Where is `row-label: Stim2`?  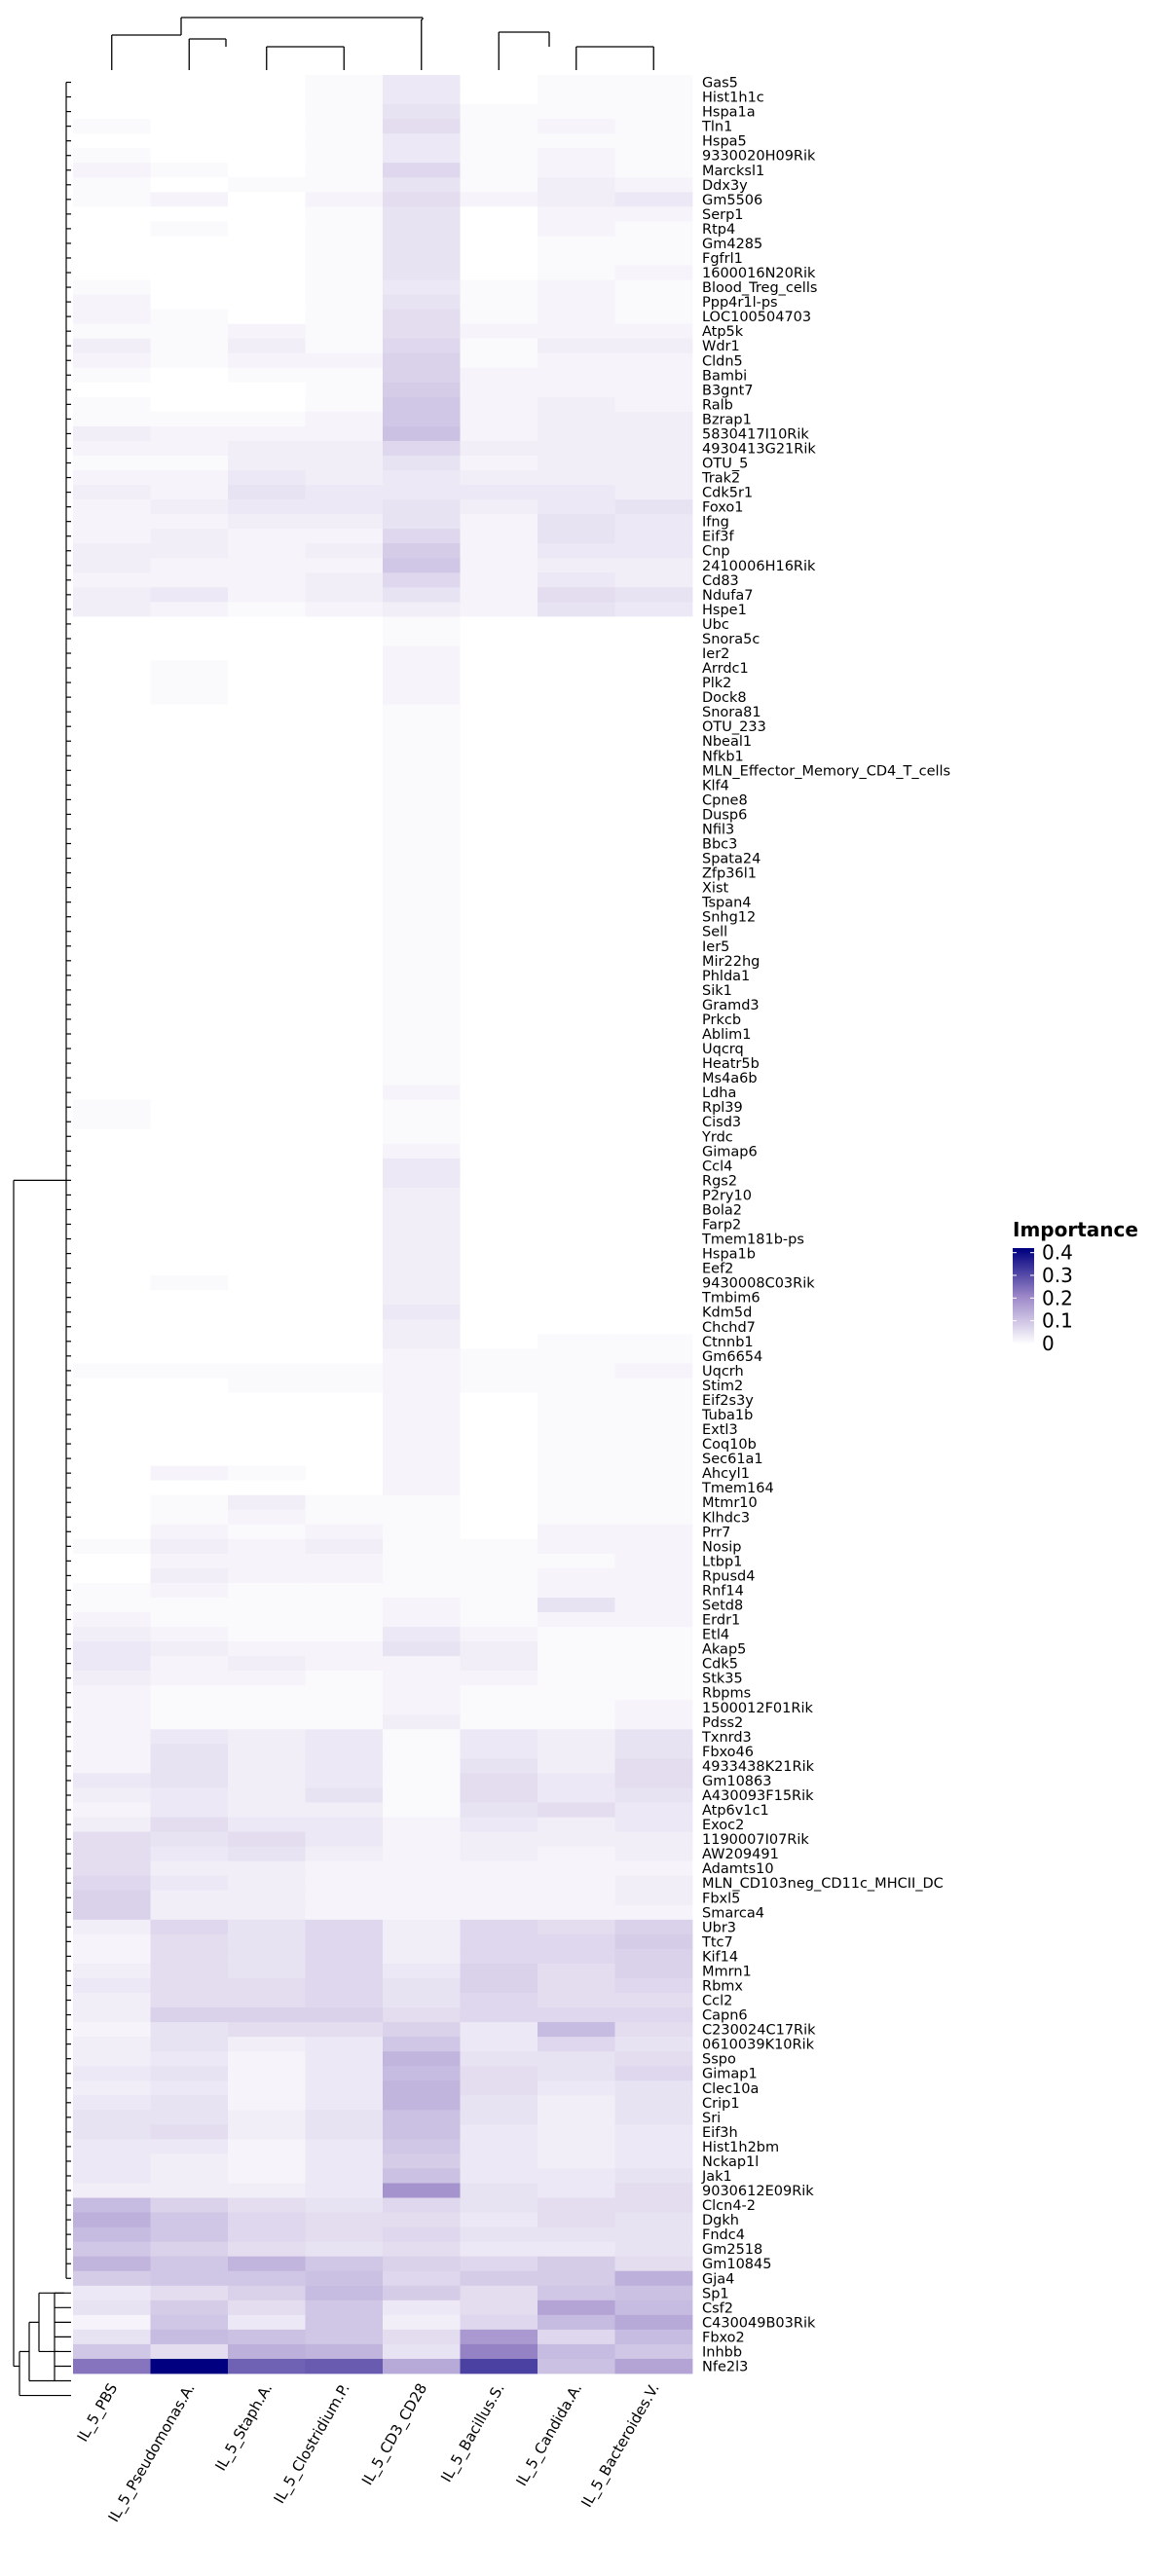
row-label: Stim2 is located at coordinates (723, 1386).